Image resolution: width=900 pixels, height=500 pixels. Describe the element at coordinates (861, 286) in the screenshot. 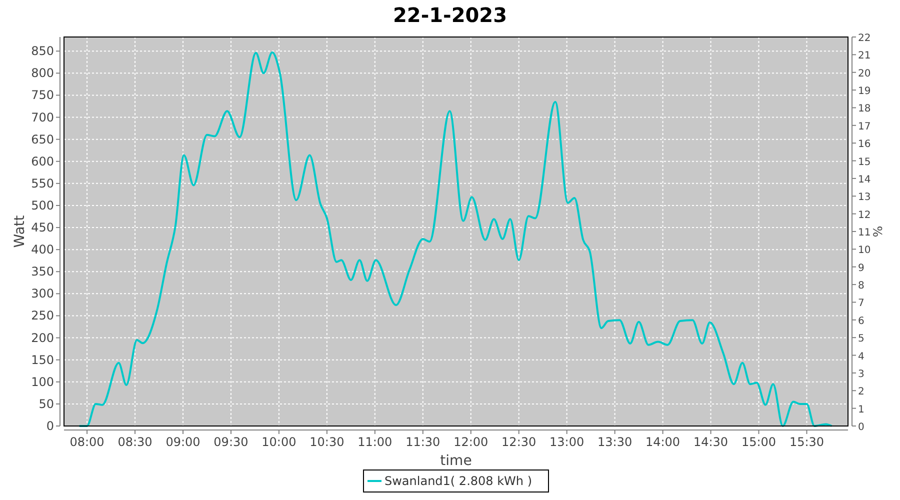

I see `y2-tick-label: 8` at that location.